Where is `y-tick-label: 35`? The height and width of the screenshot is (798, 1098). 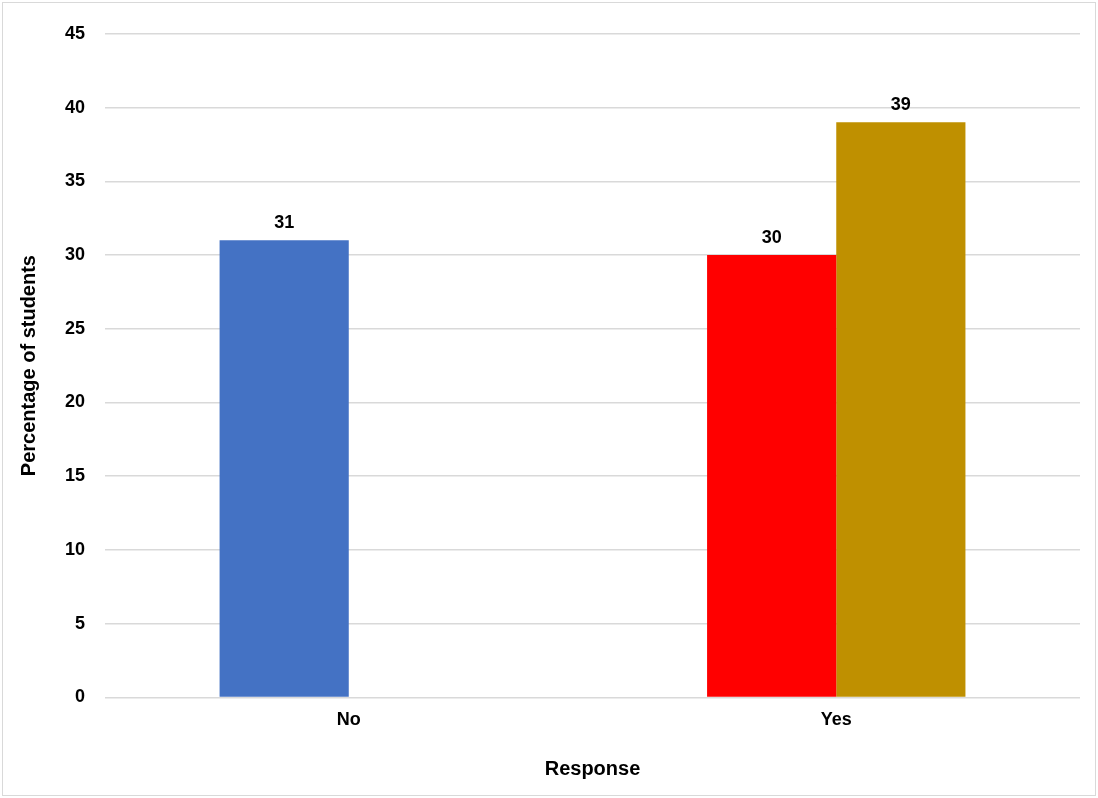 y-tick-label: 35 is located at coordinates (75, 180).